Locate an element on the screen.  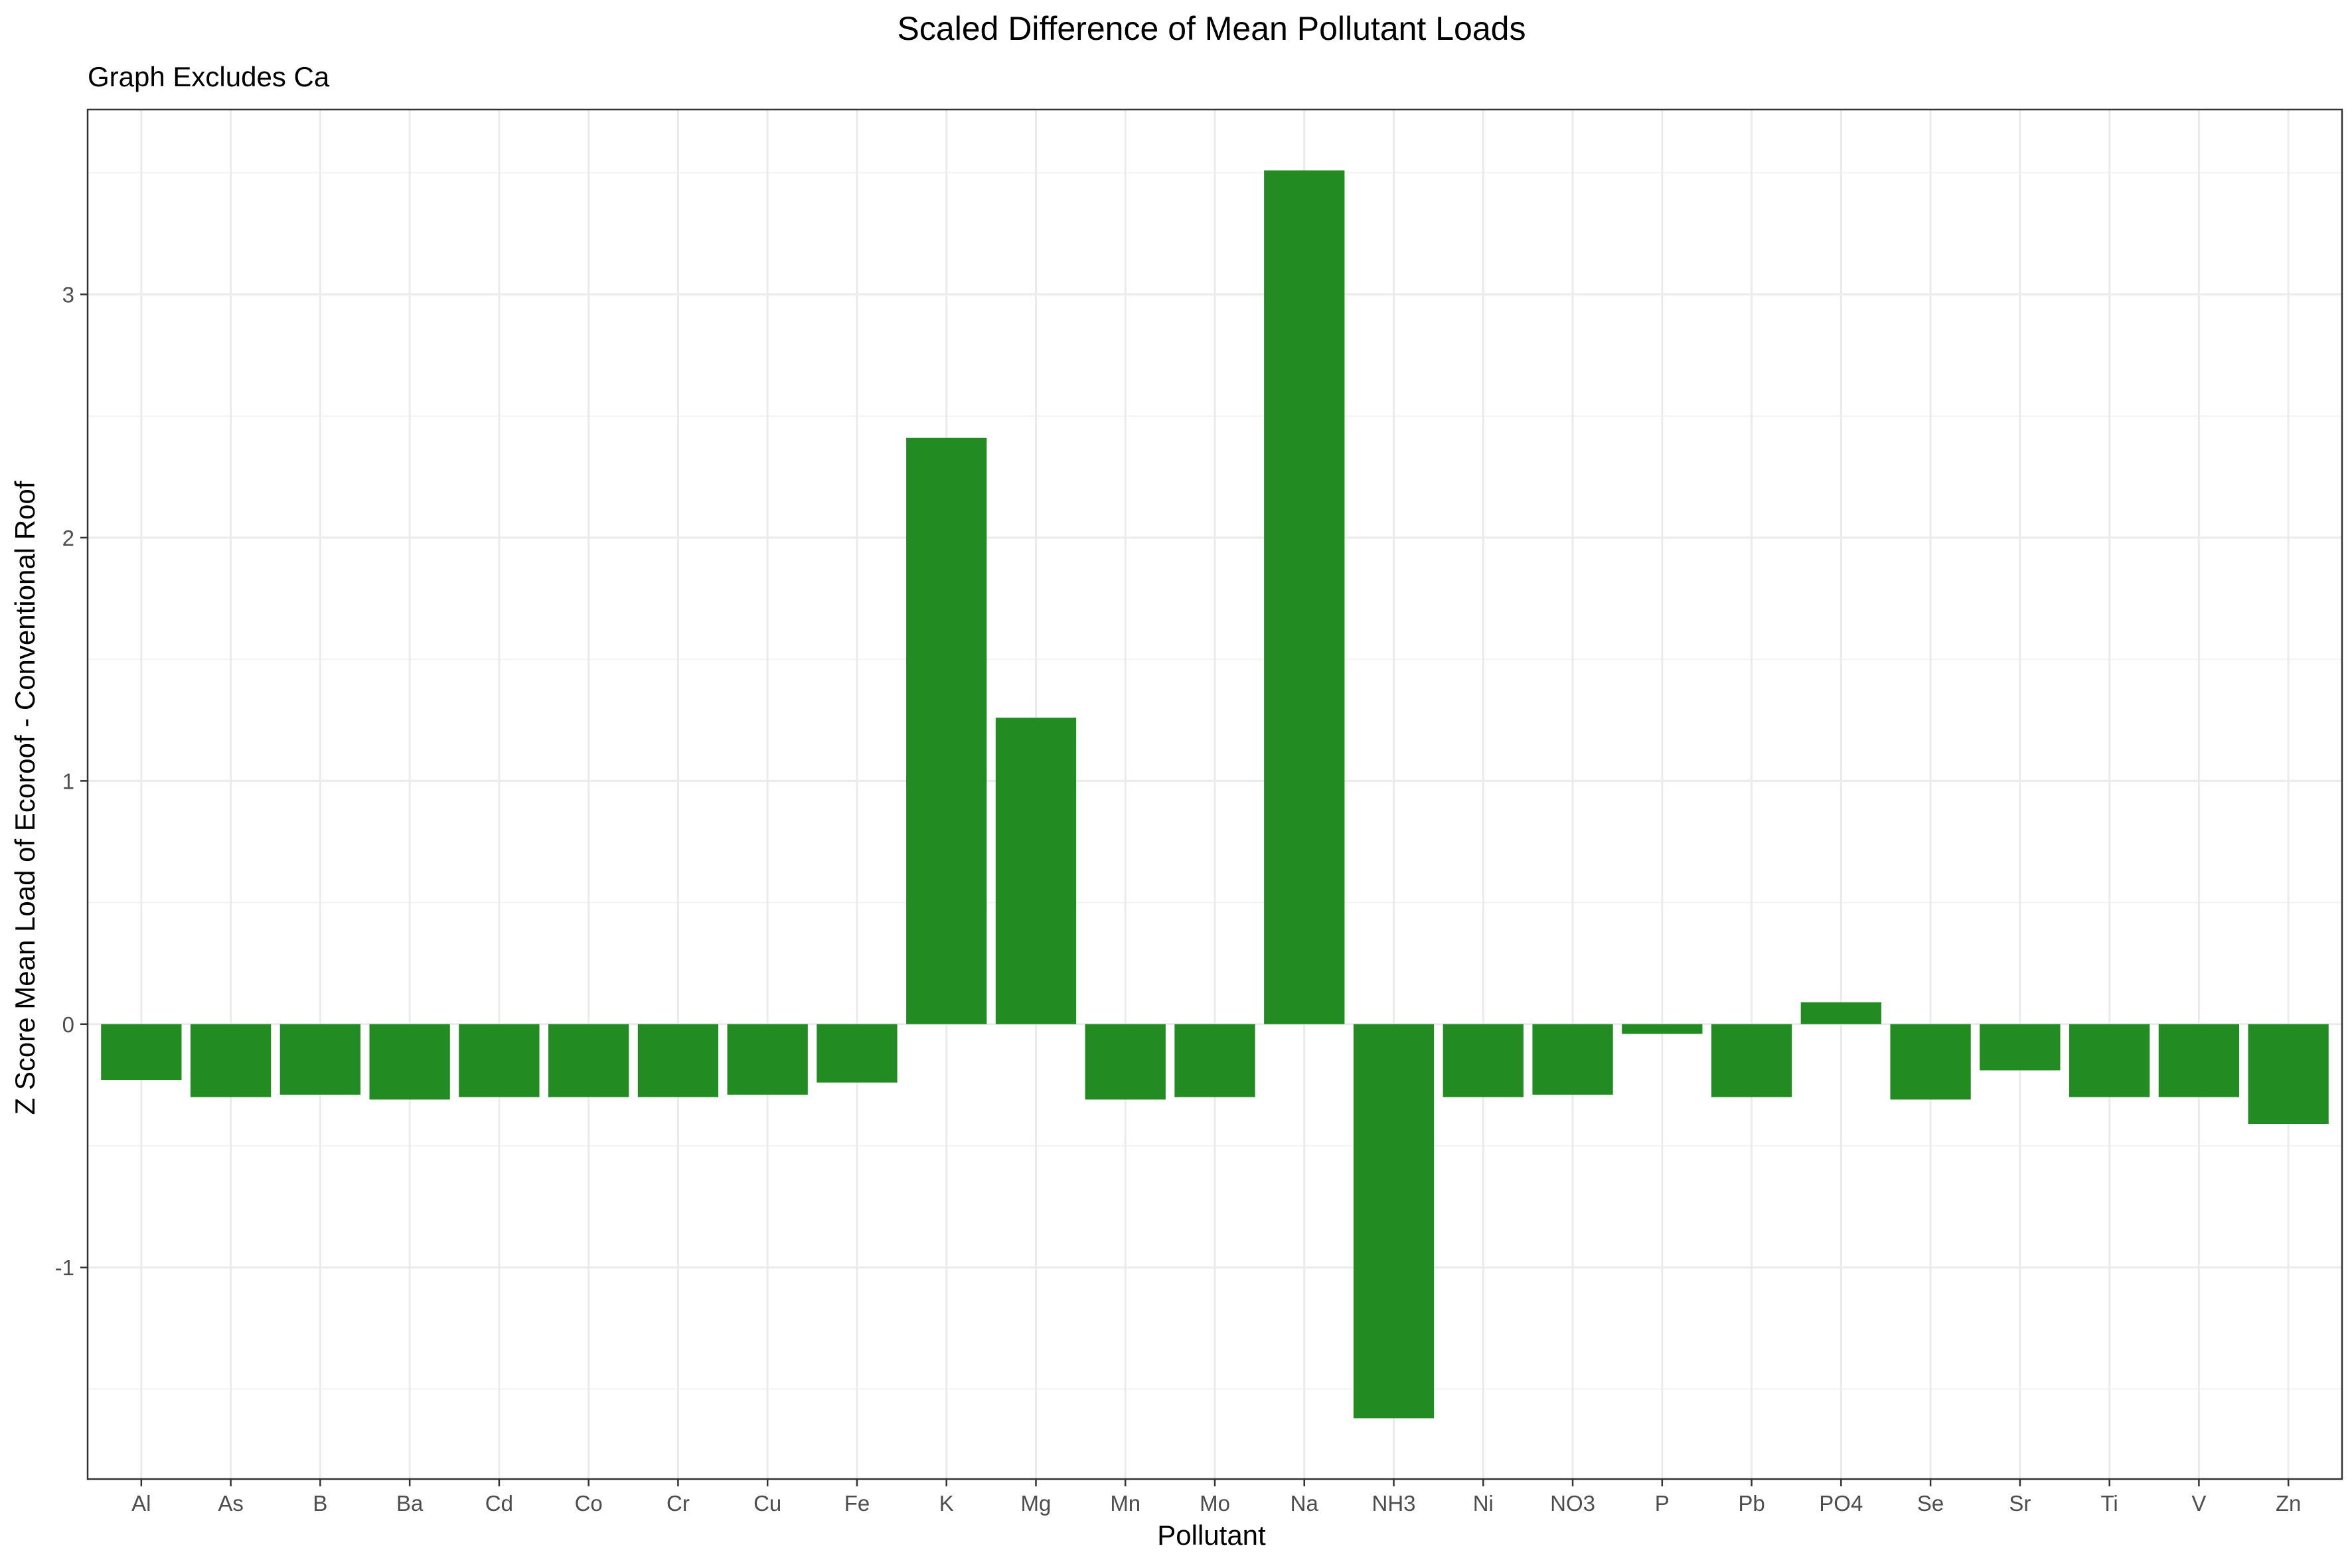
x-tick-label: Fe is located at coordinates (857, 1503).